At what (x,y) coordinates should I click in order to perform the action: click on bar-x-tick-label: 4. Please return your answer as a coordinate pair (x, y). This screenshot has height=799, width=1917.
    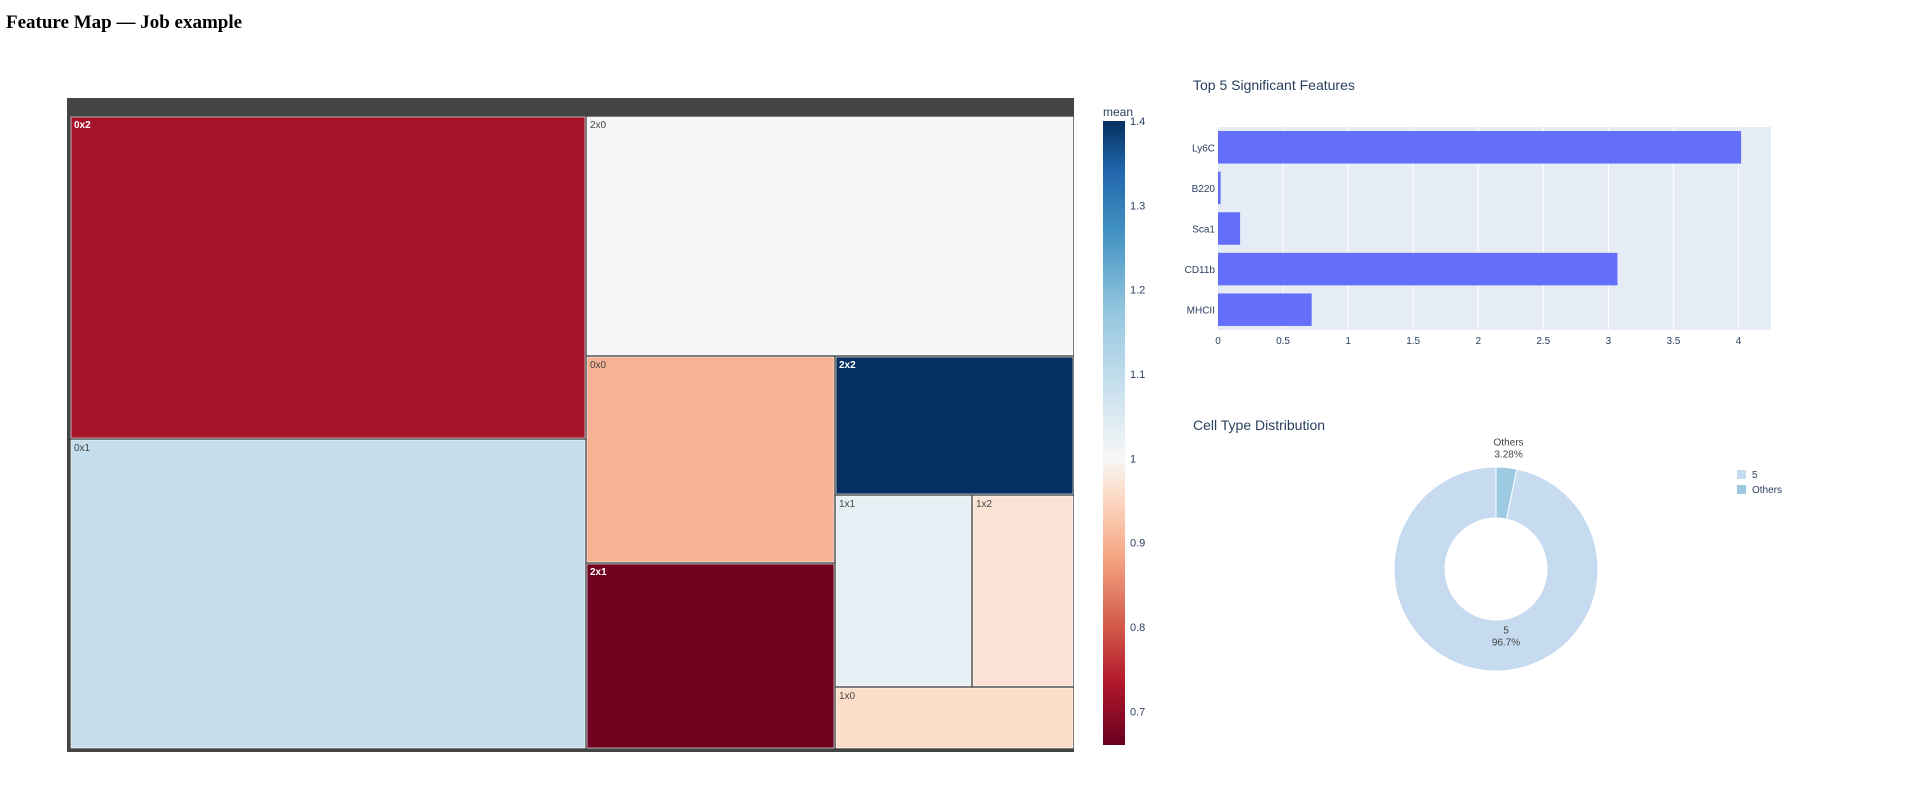
    Looking at the image, I should click on (1739, 341).